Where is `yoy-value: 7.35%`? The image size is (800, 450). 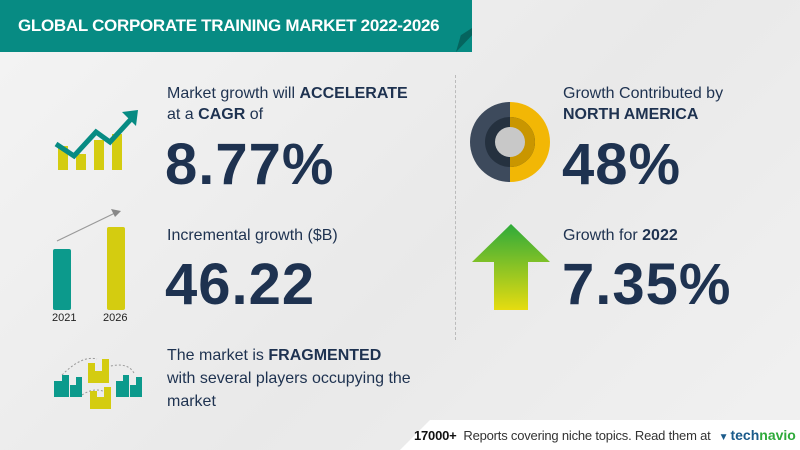 yoy-value: 7.35% is located at coordinates (647, 284).